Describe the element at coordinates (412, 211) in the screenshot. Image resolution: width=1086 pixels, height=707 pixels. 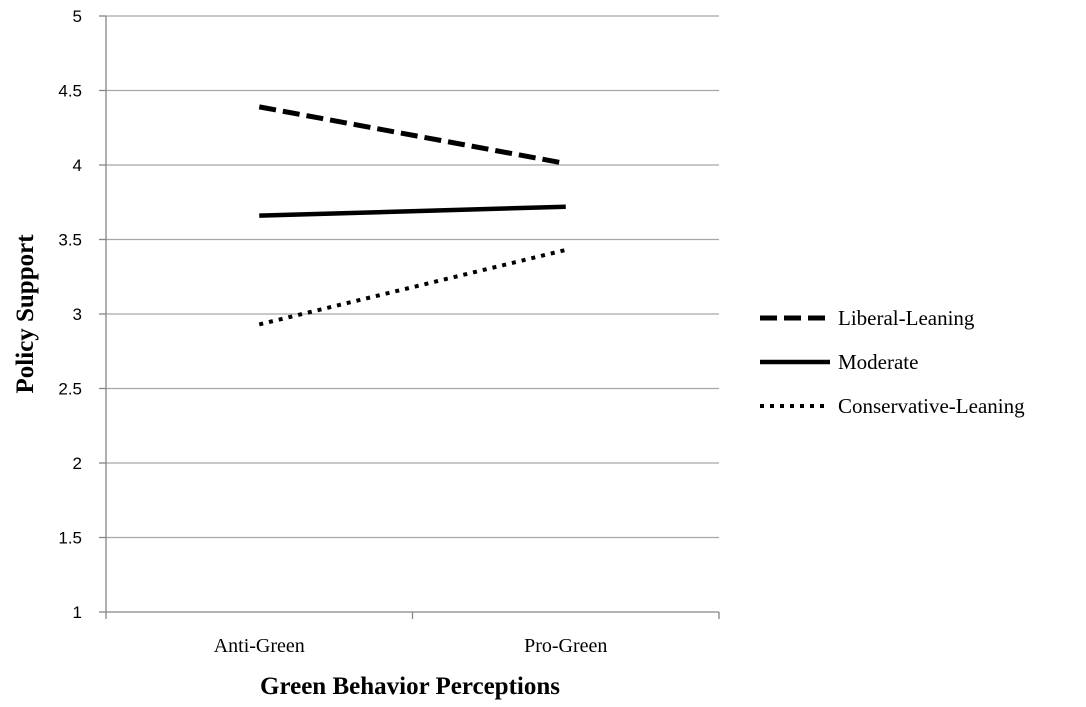
I see `series-line-moderate` at that location.